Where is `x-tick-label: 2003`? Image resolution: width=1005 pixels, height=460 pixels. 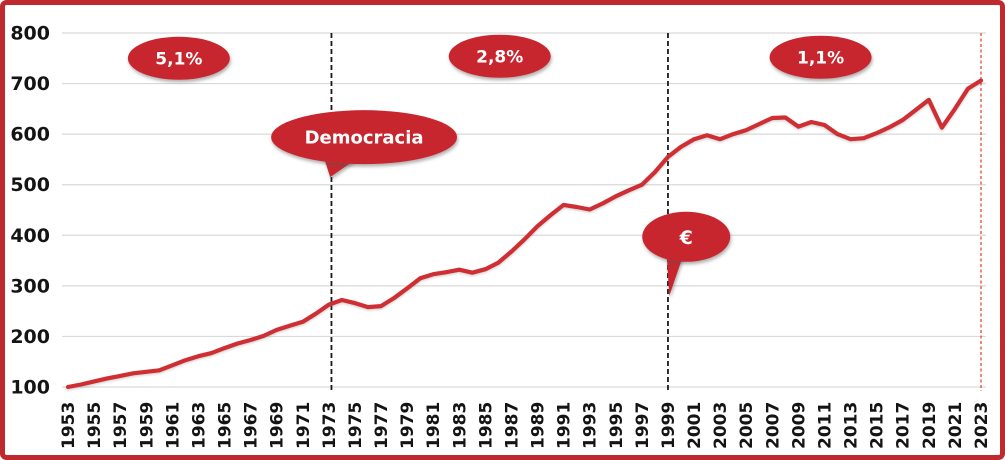 x-tick-label: 2003 is located at coordinates (721, 425).